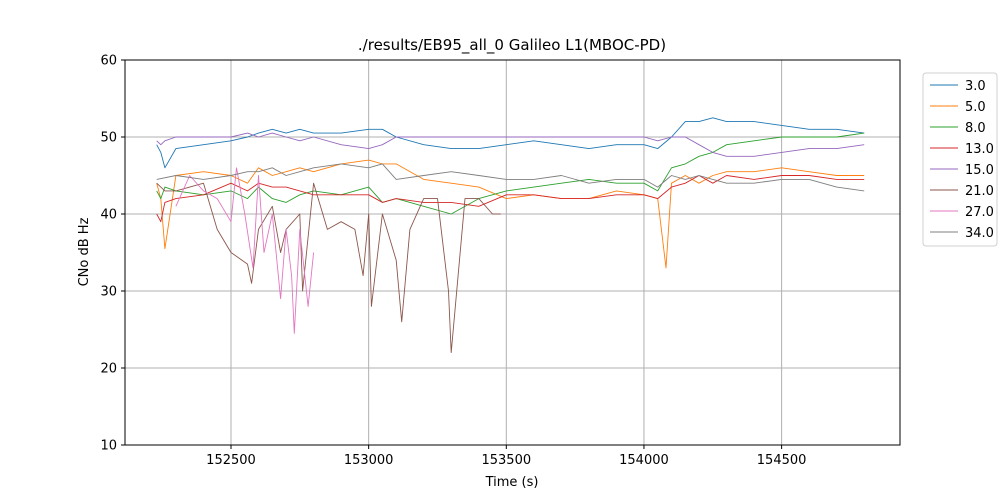 This screenshot has width=1000, height=500. I want to click on x-tick-label: 153000, so click(369, 460).